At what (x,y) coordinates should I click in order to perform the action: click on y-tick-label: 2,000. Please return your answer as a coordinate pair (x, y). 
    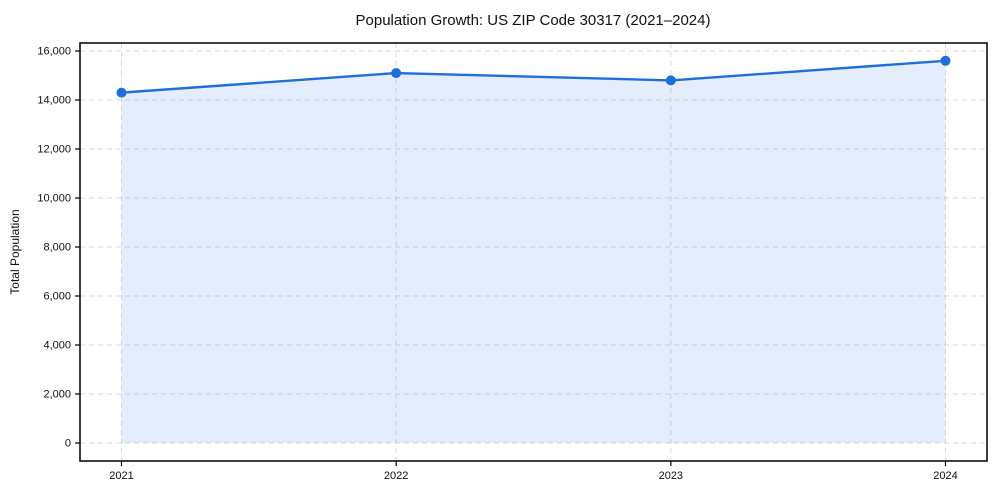
    Looking at the image, I should click on (57, 395).